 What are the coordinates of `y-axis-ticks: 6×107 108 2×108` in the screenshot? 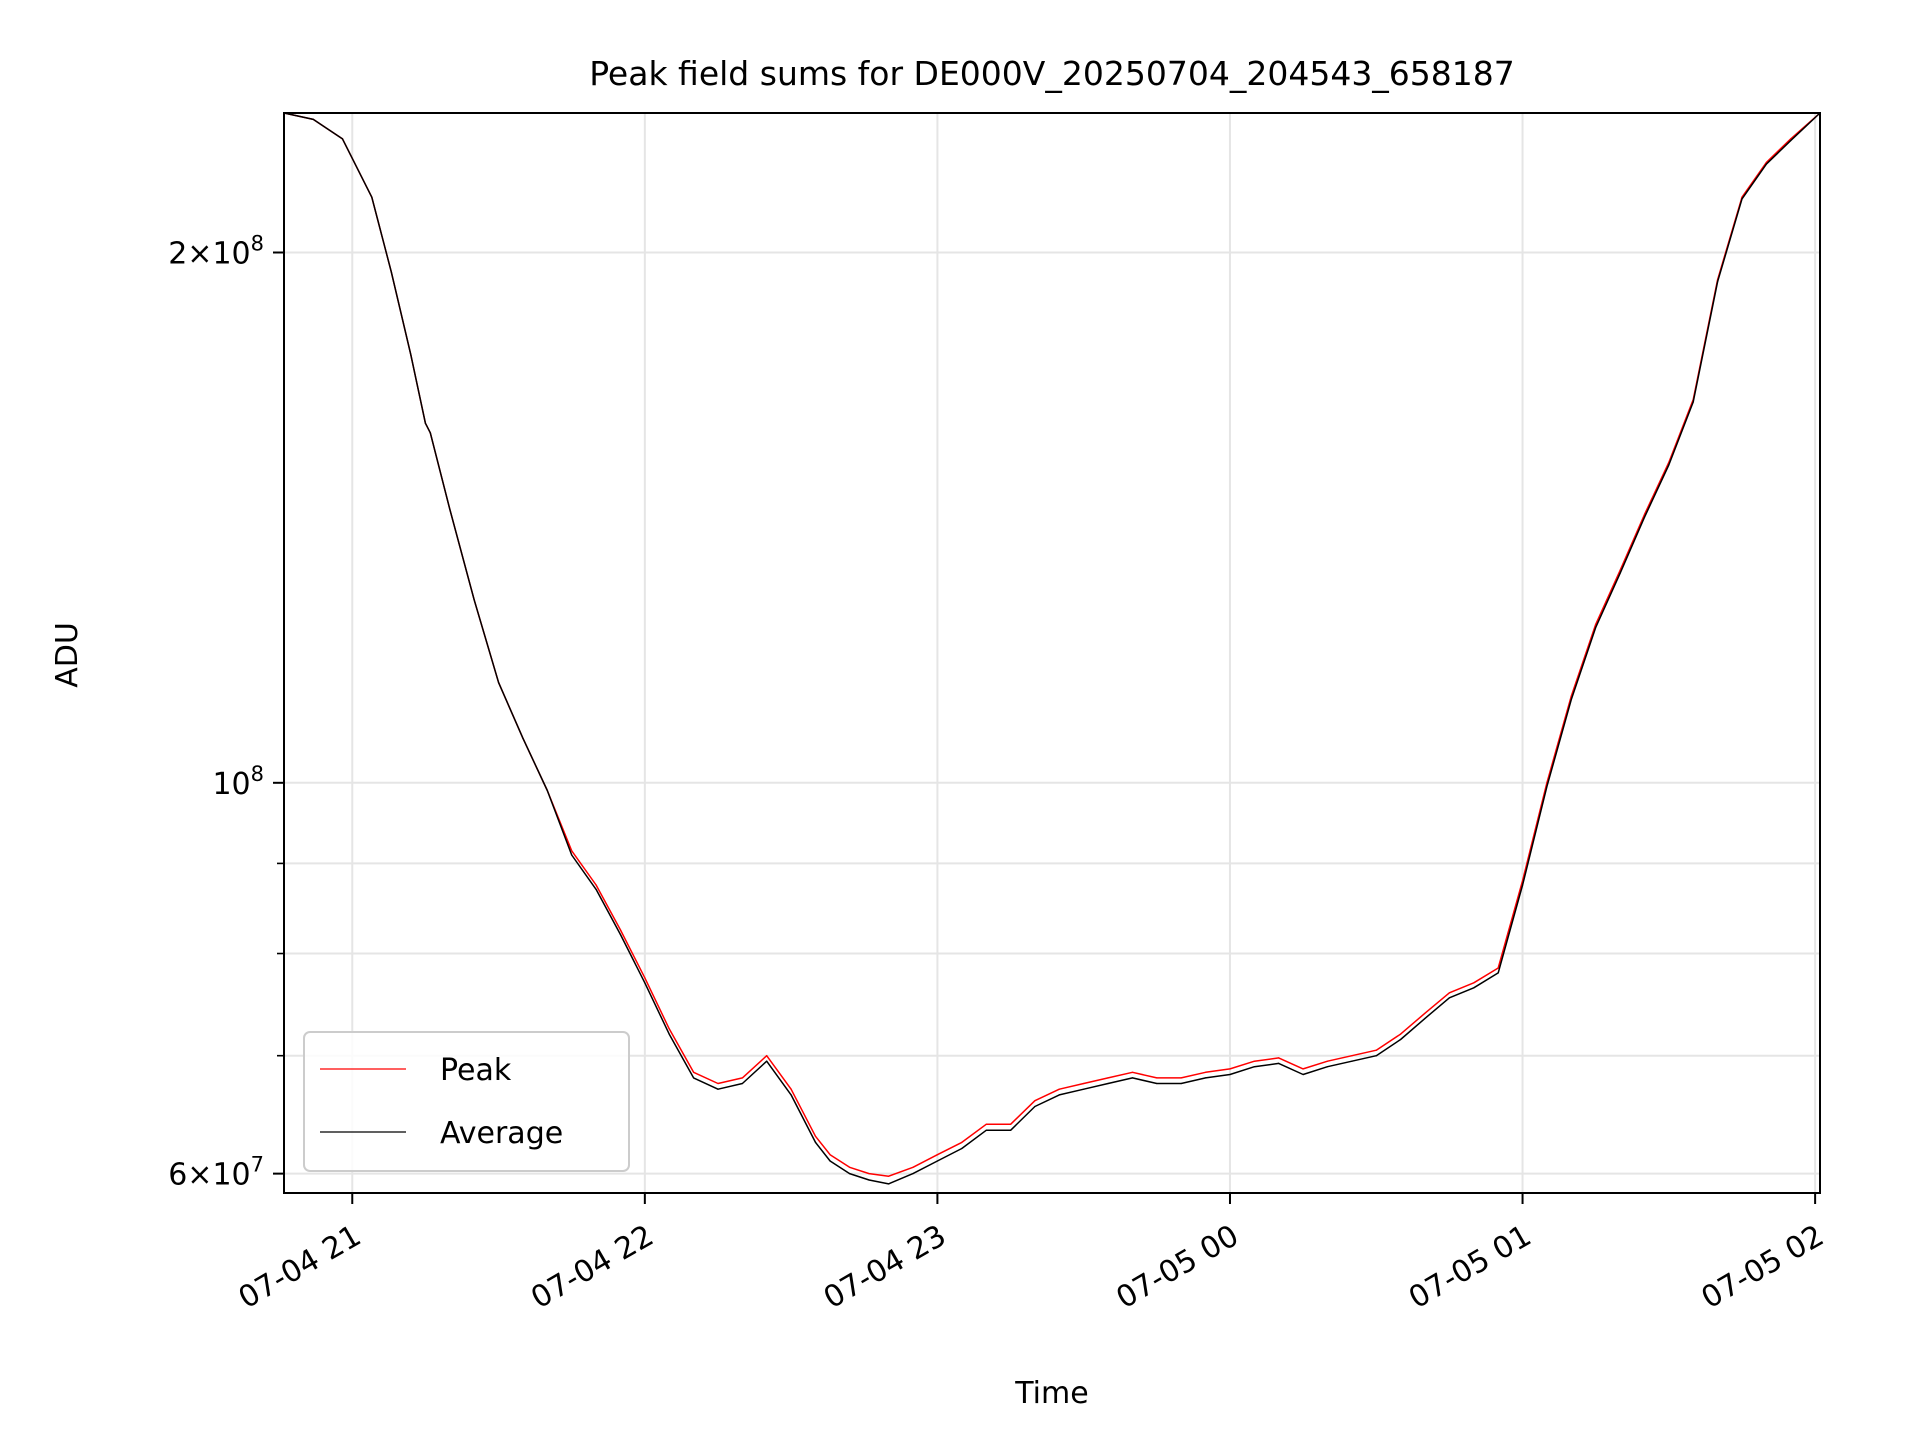 It's located at (226, 712).